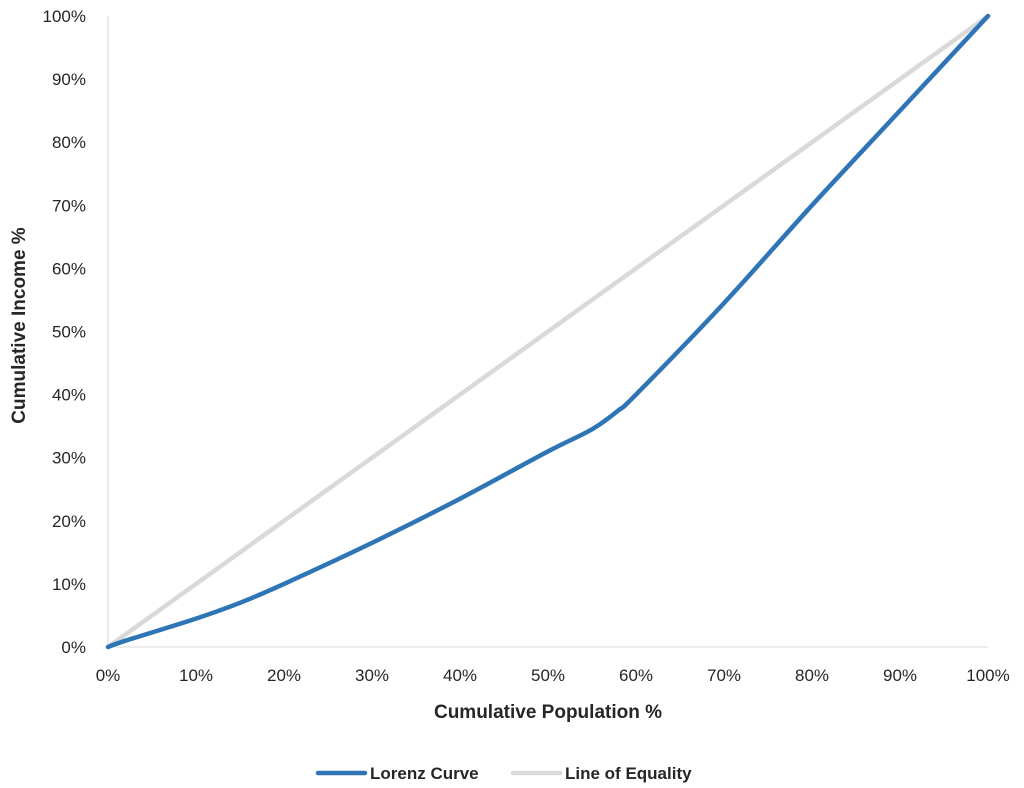 The width and height of the screenshot is (1024, 788). Describe the element at coordinates (69, 268) in the screenshot. I see `y-tick-label: 60%` at that location.